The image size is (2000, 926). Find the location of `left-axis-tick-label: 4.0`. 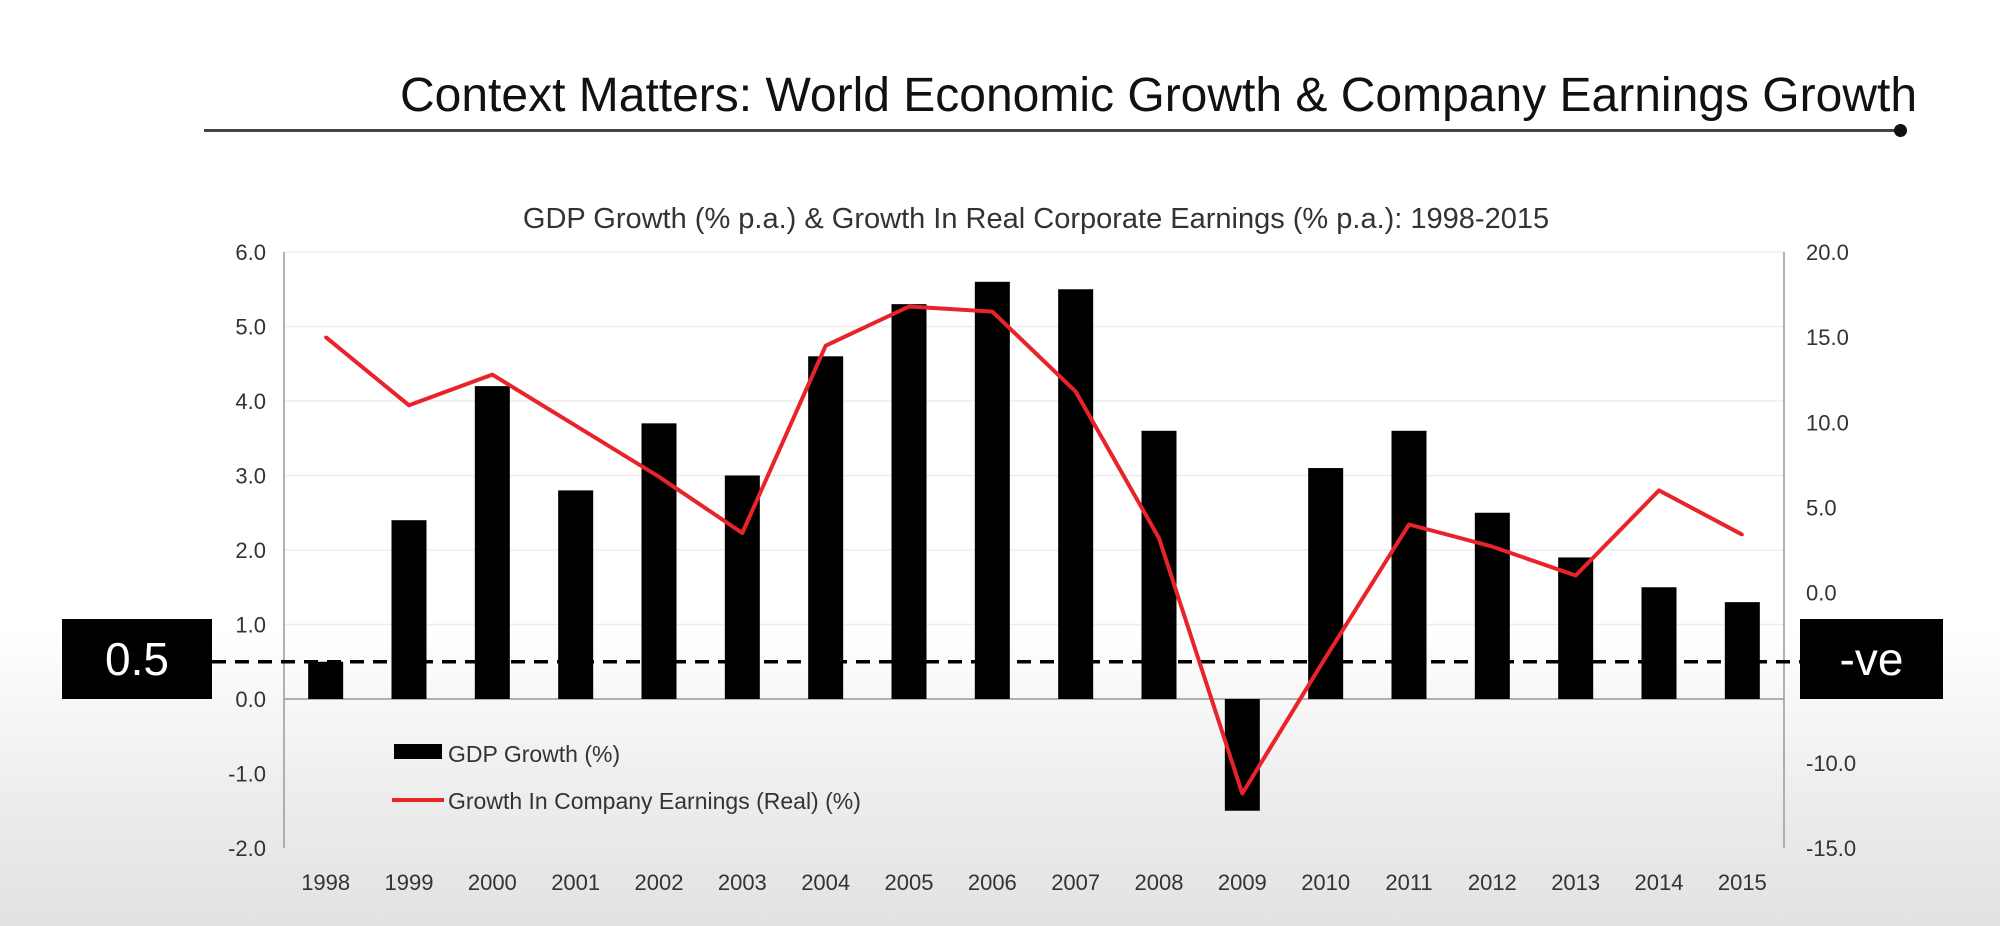

left-axis-tick-label: 4.0 is located at coordinates (250, 401).